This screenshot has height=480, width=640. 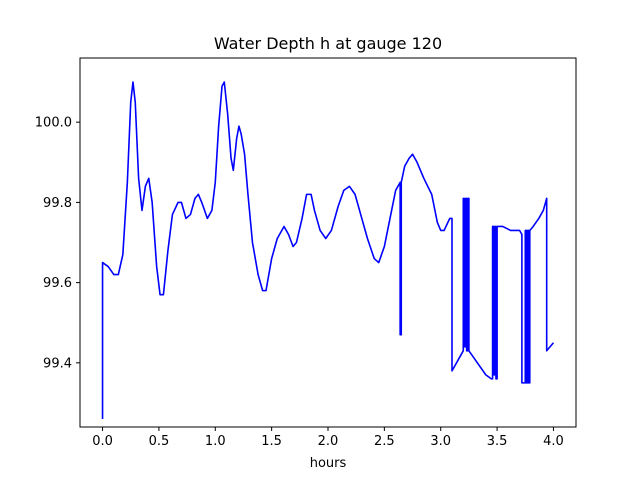 What do you see at coordinates (440, 441) in the screenshot?
I see `x-tick-label: 3.0` at bounding box center [440, 441].